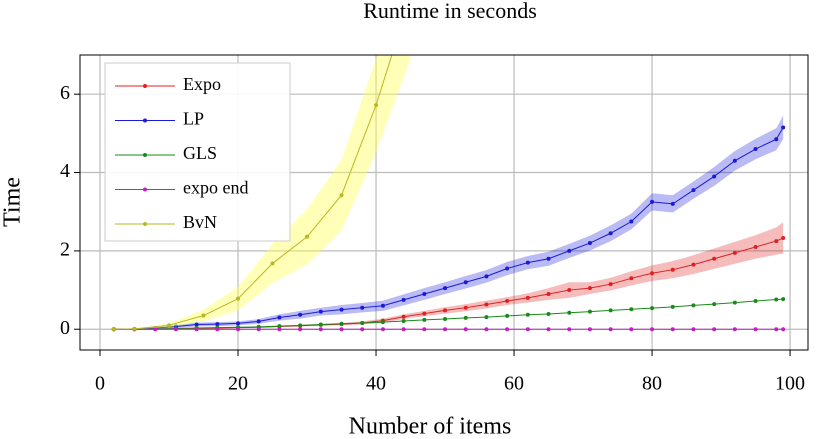 This screenshot has width=822, height=439. What do you see at coordinates (65, 328) in the screenshot?
I see `y-tick-label: 0` at bounding box center [65, 328].